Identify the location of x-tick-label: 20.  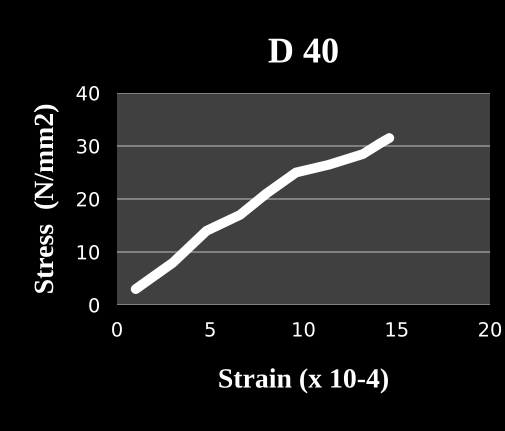
(490, 329).